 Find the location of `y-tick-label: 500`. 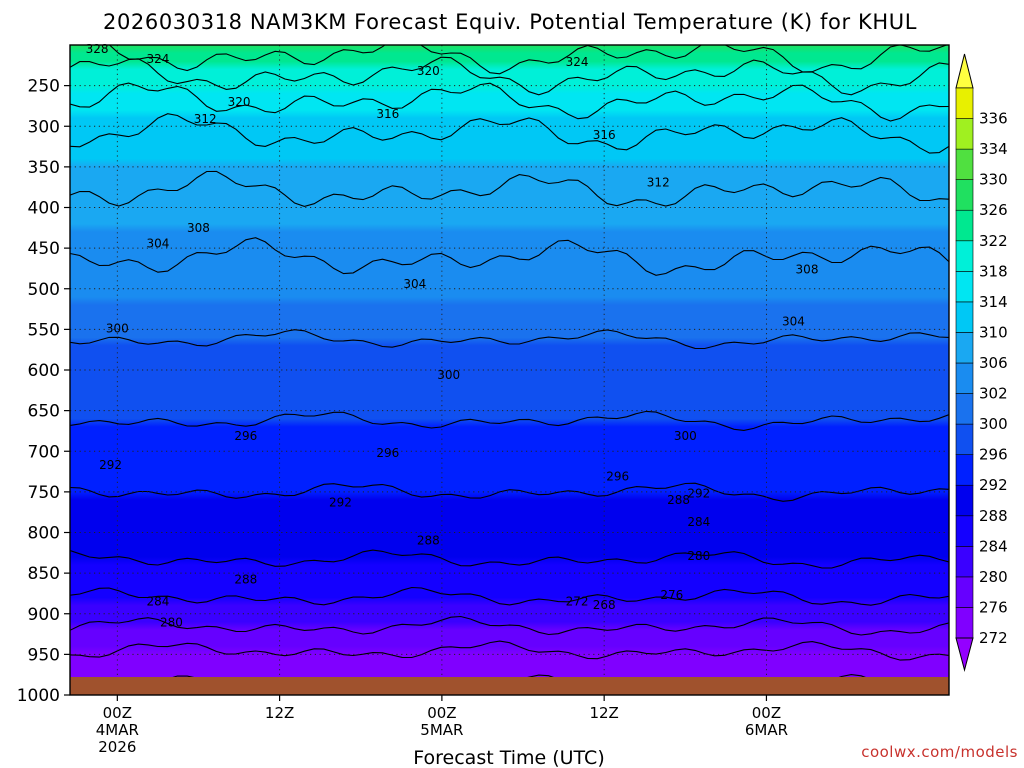

y-tick-label: 500 is located at coordinates (44, 290).